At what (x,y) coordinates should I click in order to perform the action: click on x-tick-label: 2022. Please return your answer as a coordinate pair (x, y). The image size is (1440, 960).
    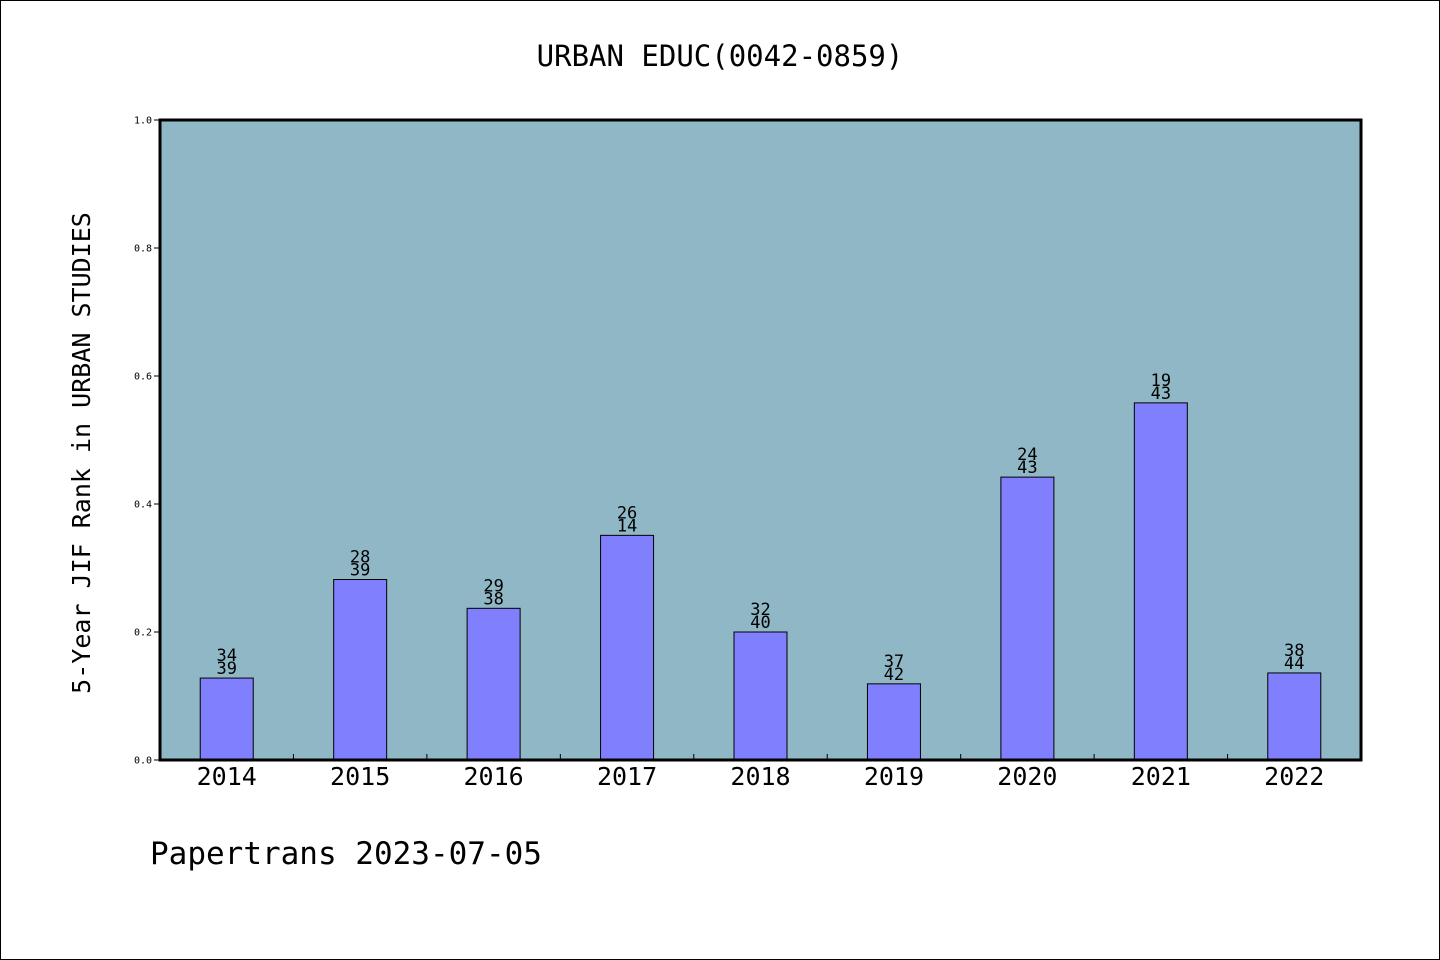
    Looking at the image, I should click on (1294, 776).